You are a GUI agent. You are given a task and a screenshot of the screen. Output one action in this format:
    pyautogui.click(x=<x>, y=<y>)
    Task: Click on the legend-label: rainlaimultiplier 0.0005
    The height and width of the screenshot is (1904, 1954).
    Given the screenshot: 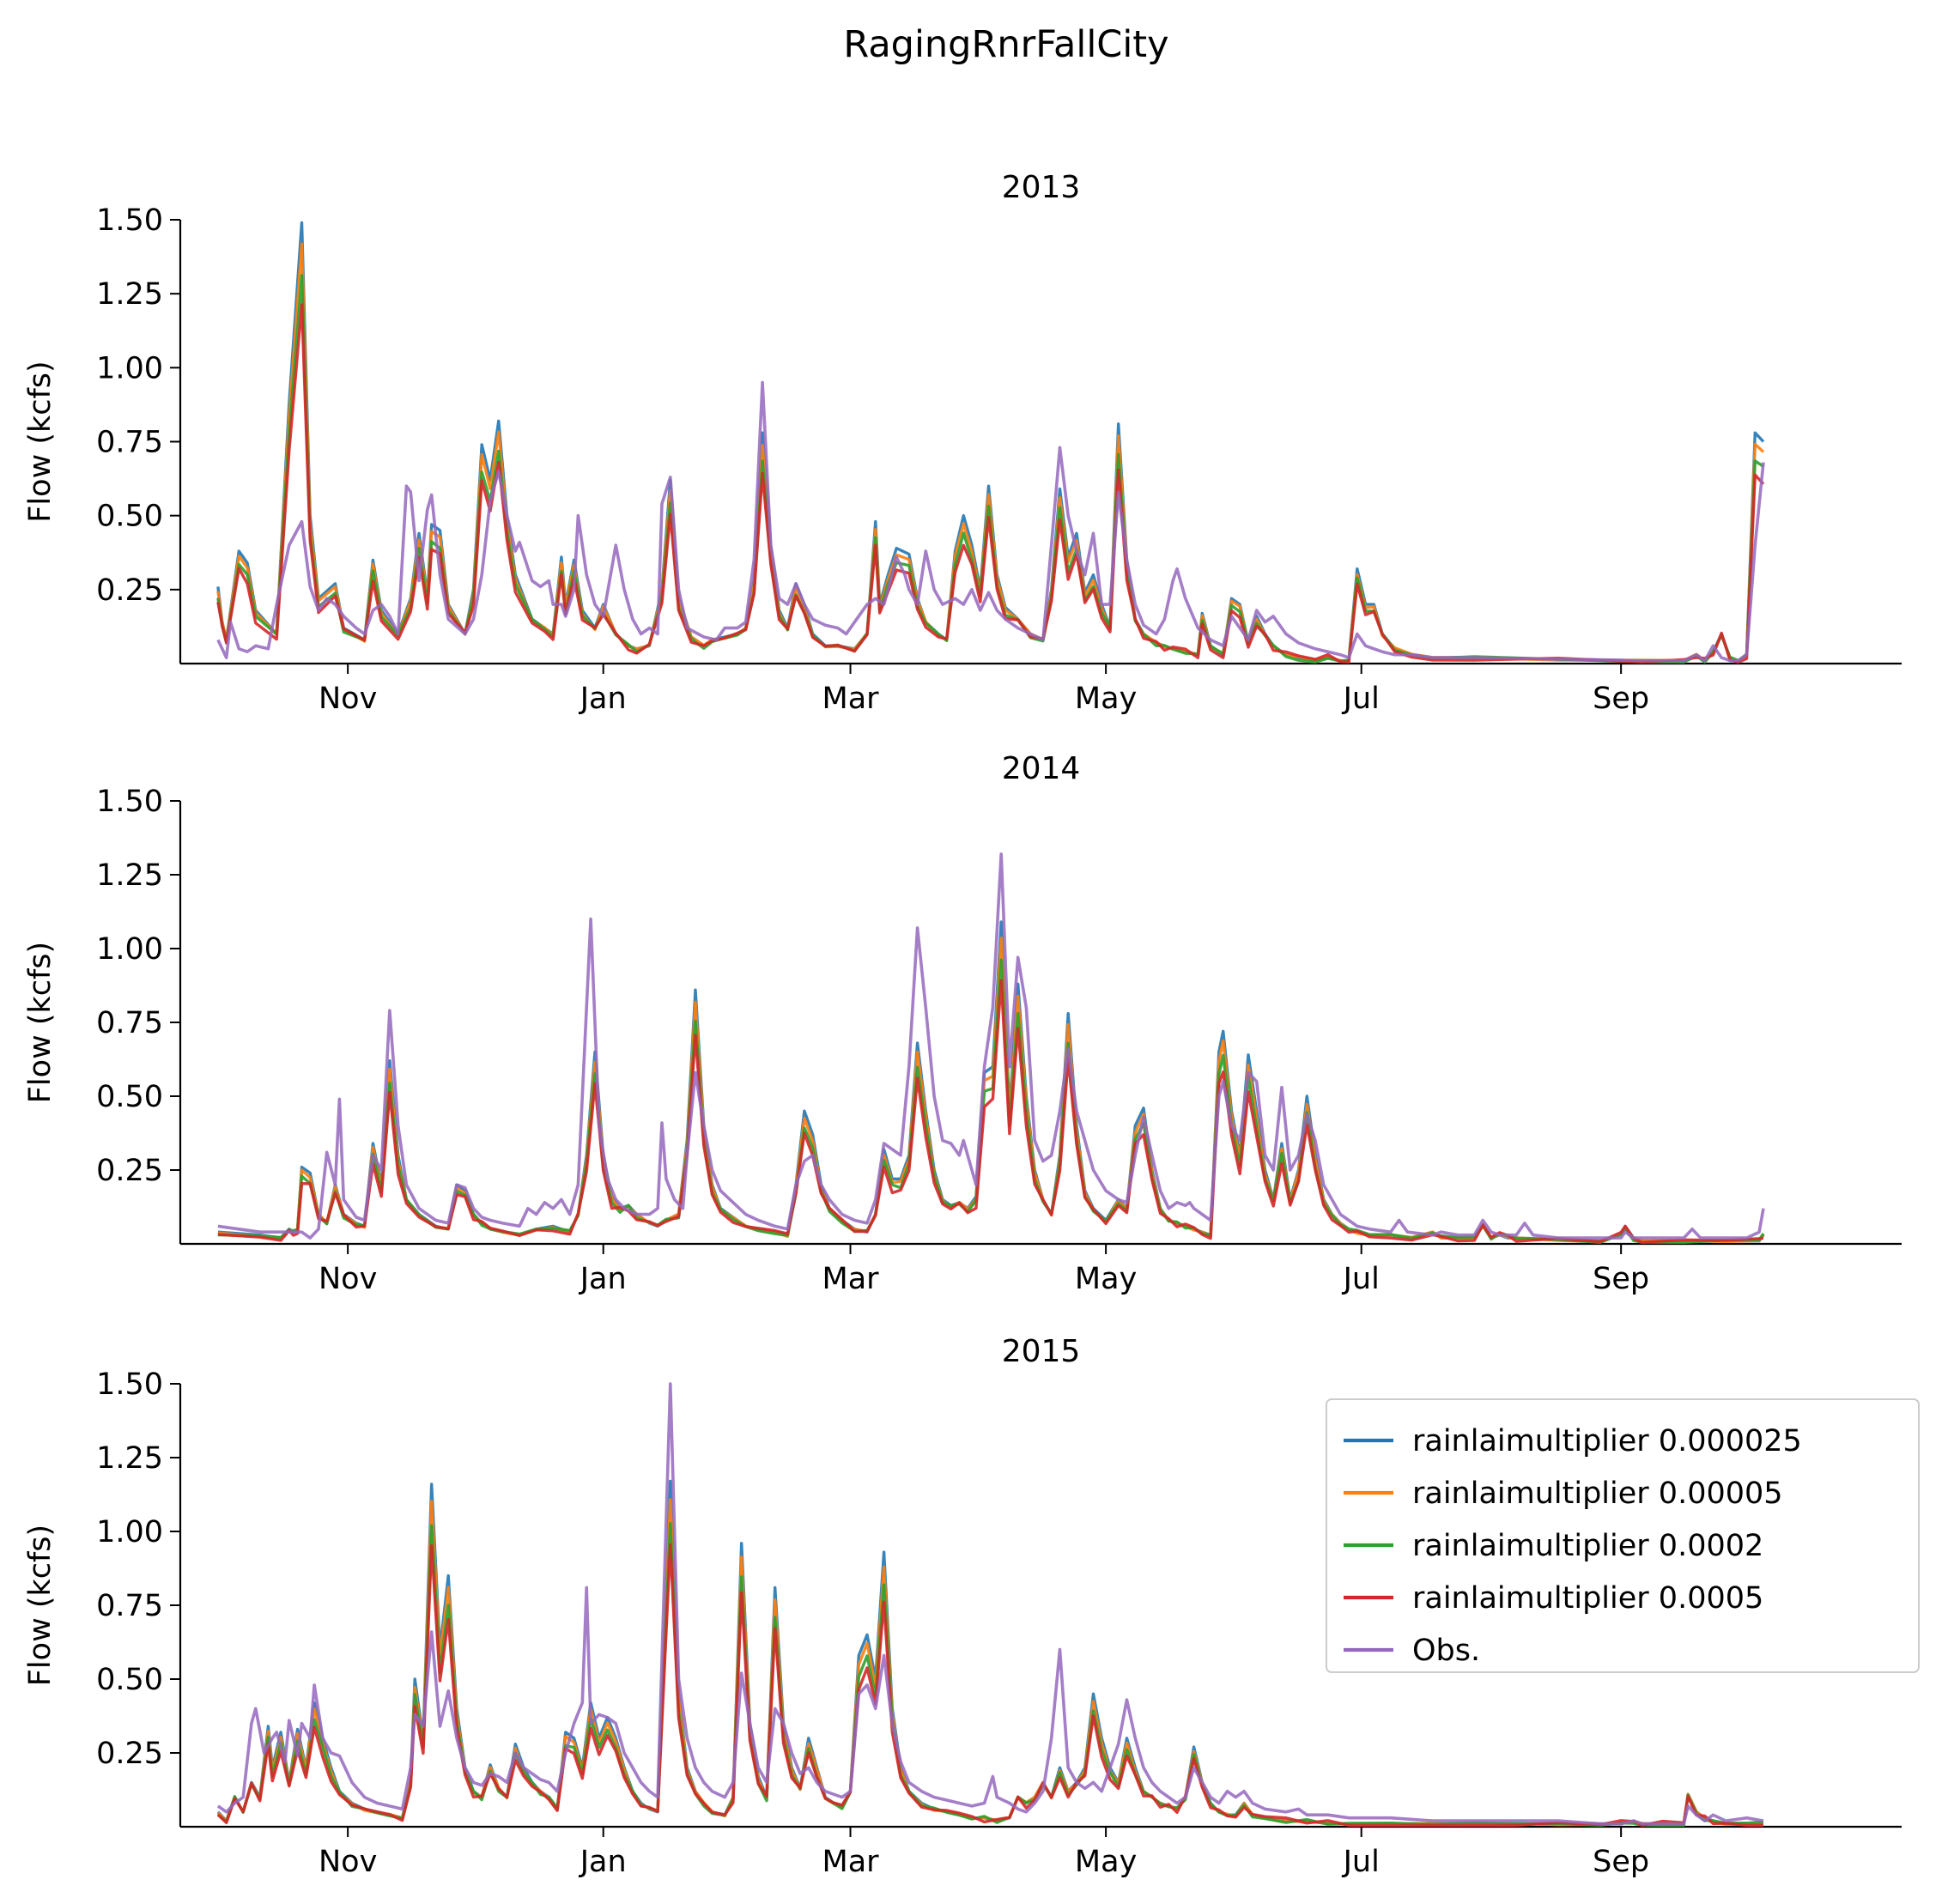 What is the action you would take?
    pyautogui.click(x=1587, y=1599)
    